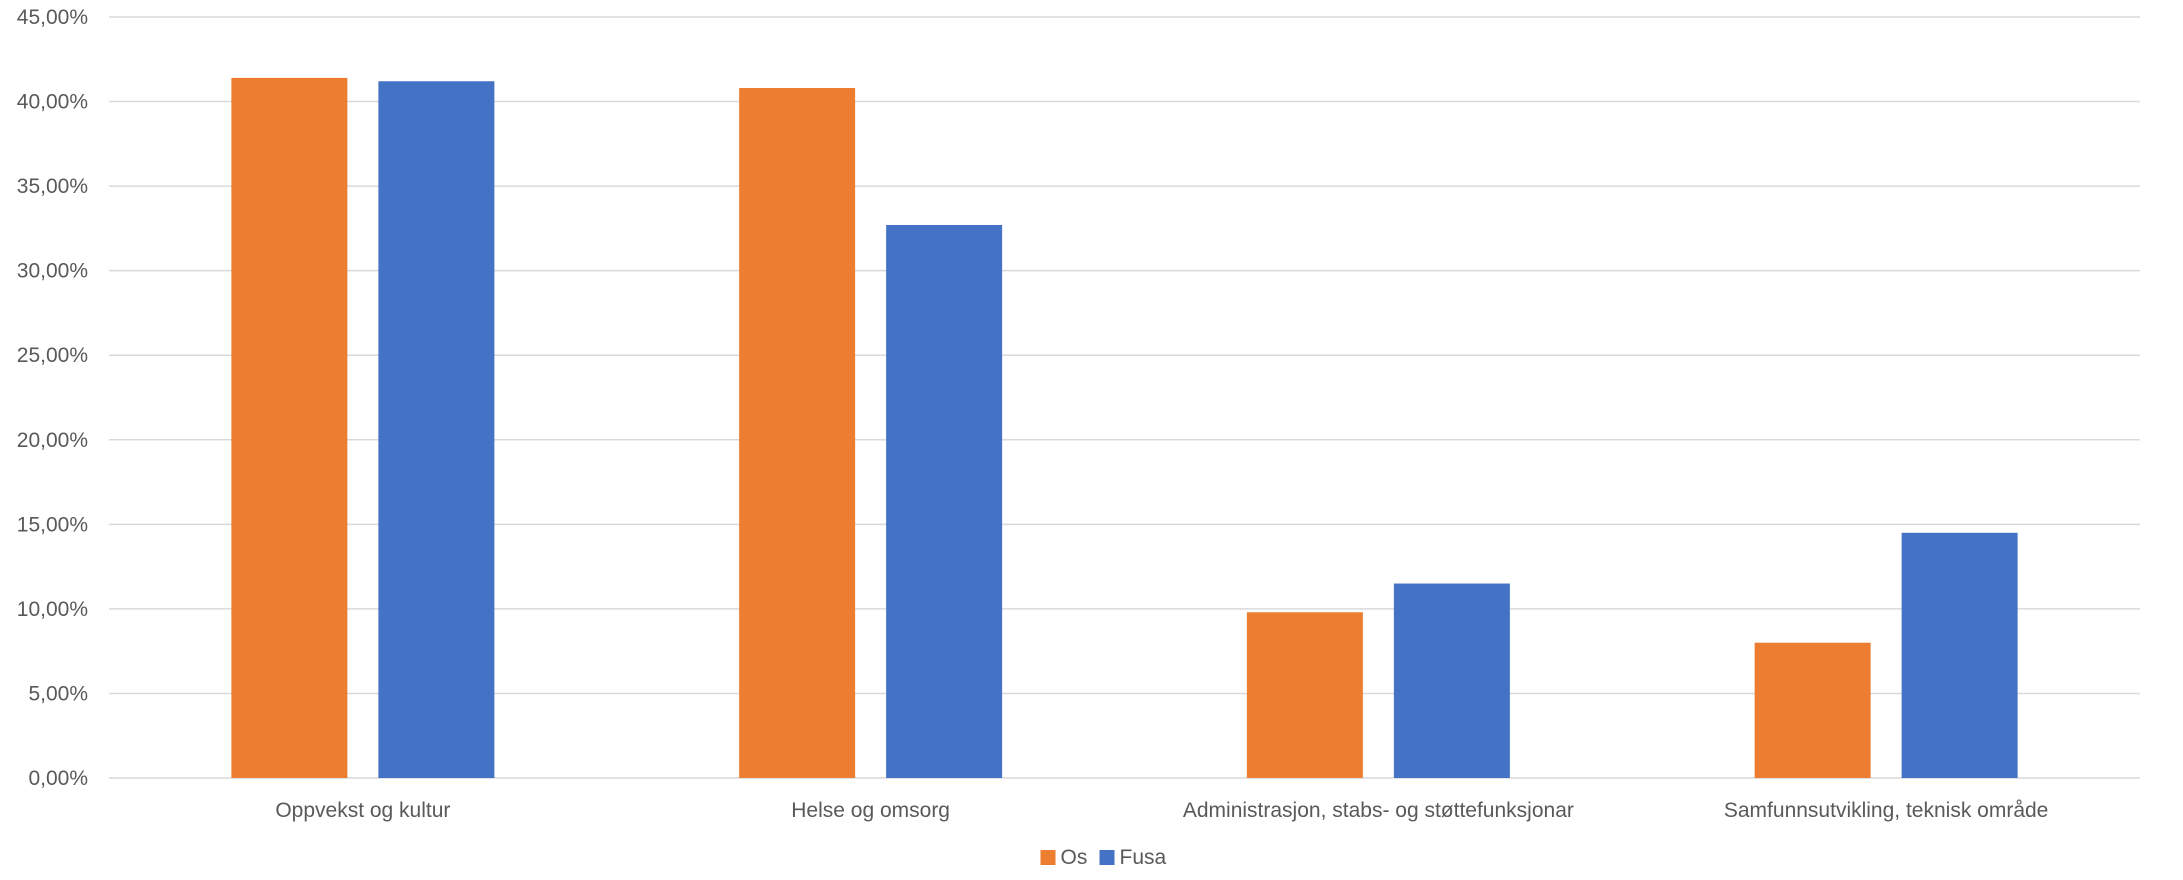 The width and height of the screenshot is (2183, 880). What do you see at coordinates (52, 102) in the screenshot?
I see `y-tick-label: 40,00%` at bounding box center [52, 102].